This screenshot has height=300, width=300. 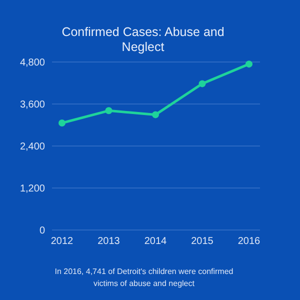 What do you see at coordinates (33, 105) in the screenshot?
I see `y-tick-label: 3,600` at bounding box center [33, 105].